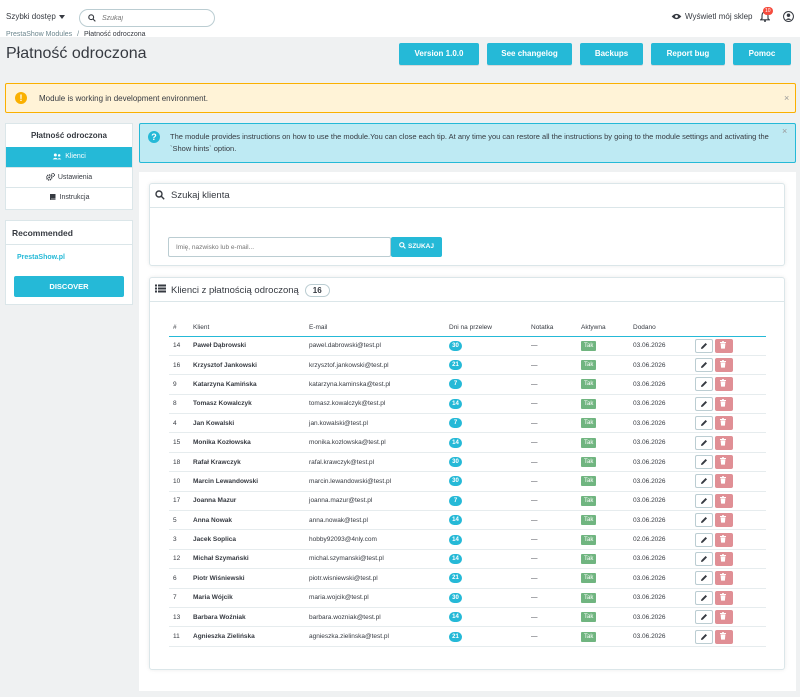 The image size is (800, 697). I want to click on discover-button: DISCOVER, so click(69, 286).